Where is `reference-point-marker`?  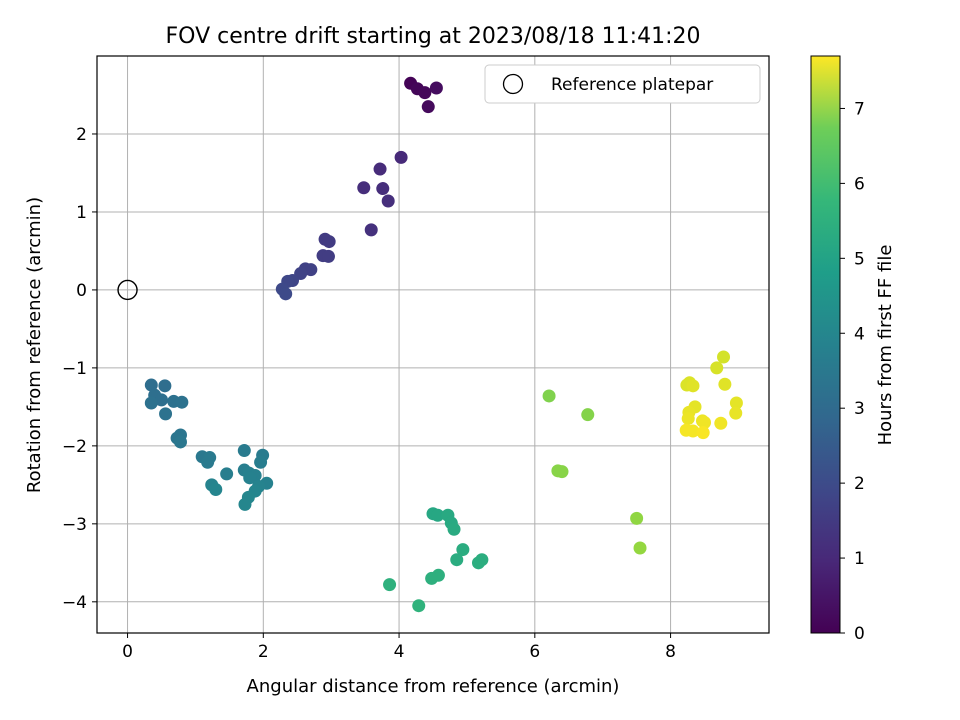 reference-point-marker is located at coordinates (127, 290).